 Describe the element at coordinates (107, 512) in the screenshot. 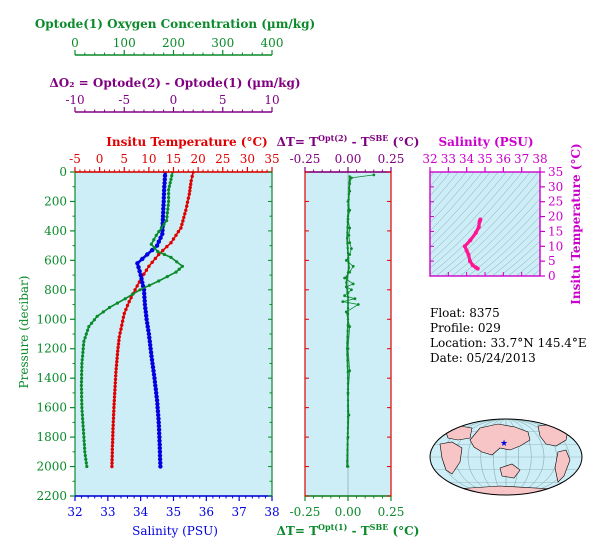

I see `salinity-tick-label: 33` at that location.